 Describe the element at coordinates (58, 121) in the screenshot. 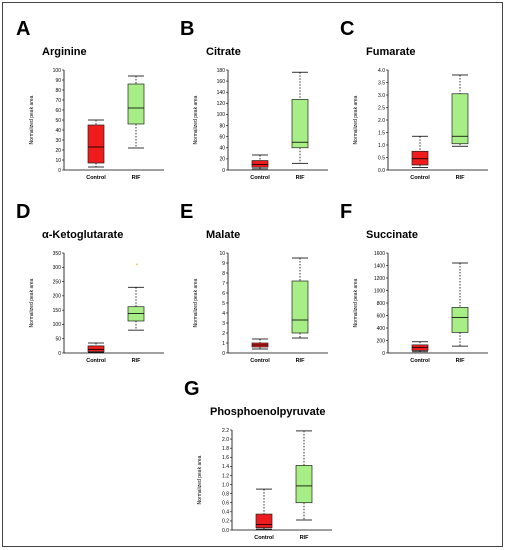

I see `y-tick-label: 50` at that location.